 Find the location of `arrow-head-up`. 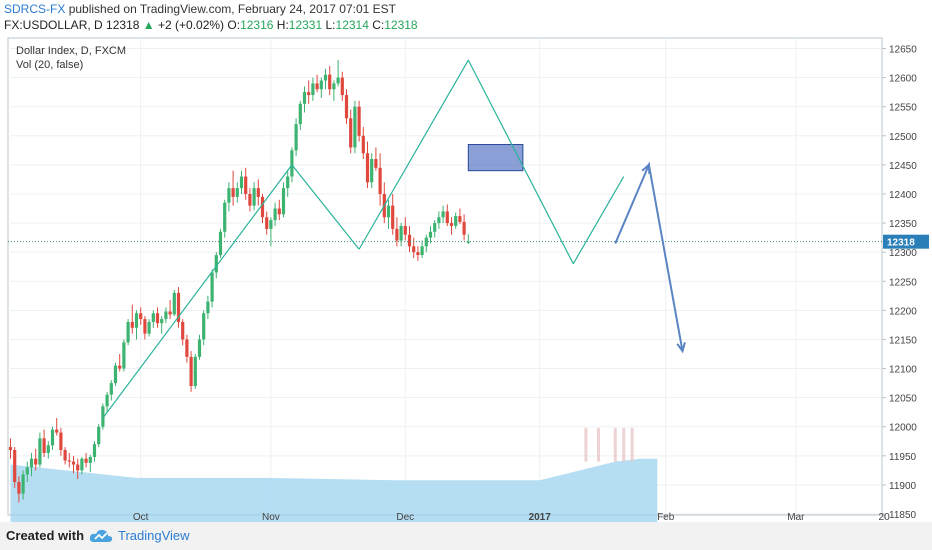

arrow-head-up is located at coordinates (646, 168).